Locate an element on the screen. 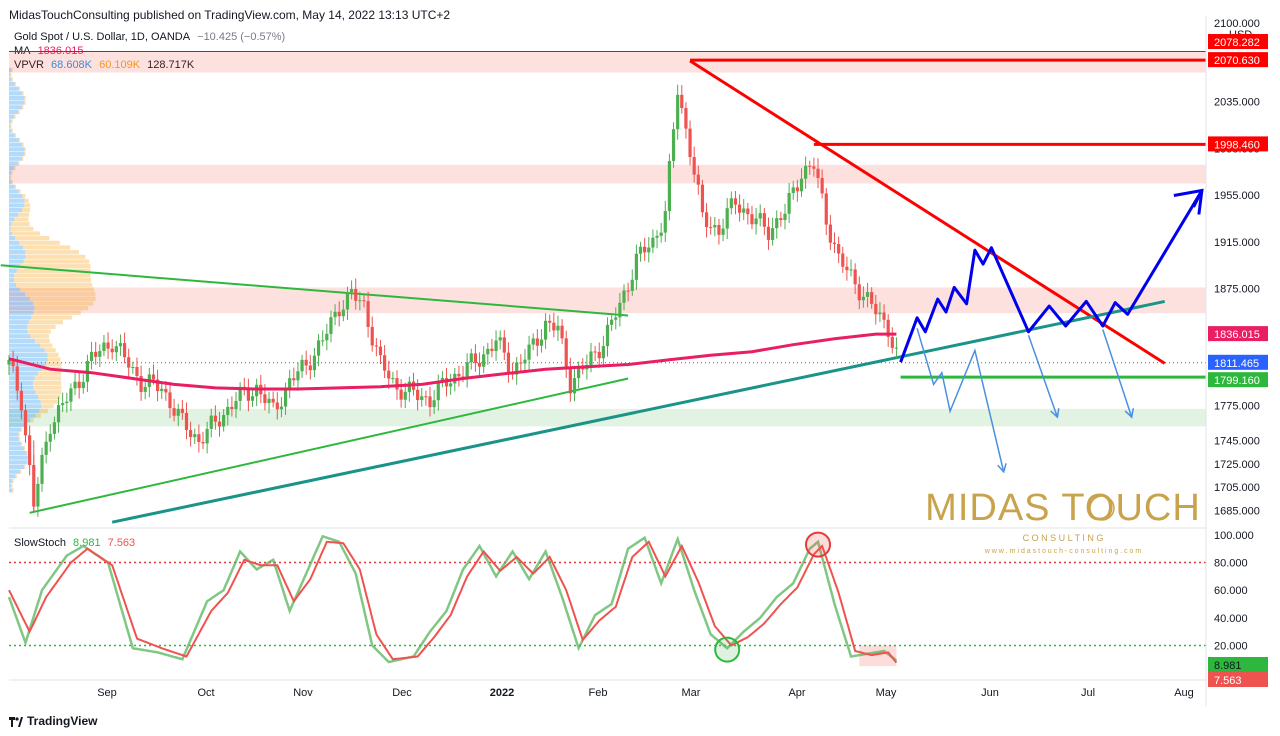  price-label-4: 1799.160 is located at coordinates (1238, 380).